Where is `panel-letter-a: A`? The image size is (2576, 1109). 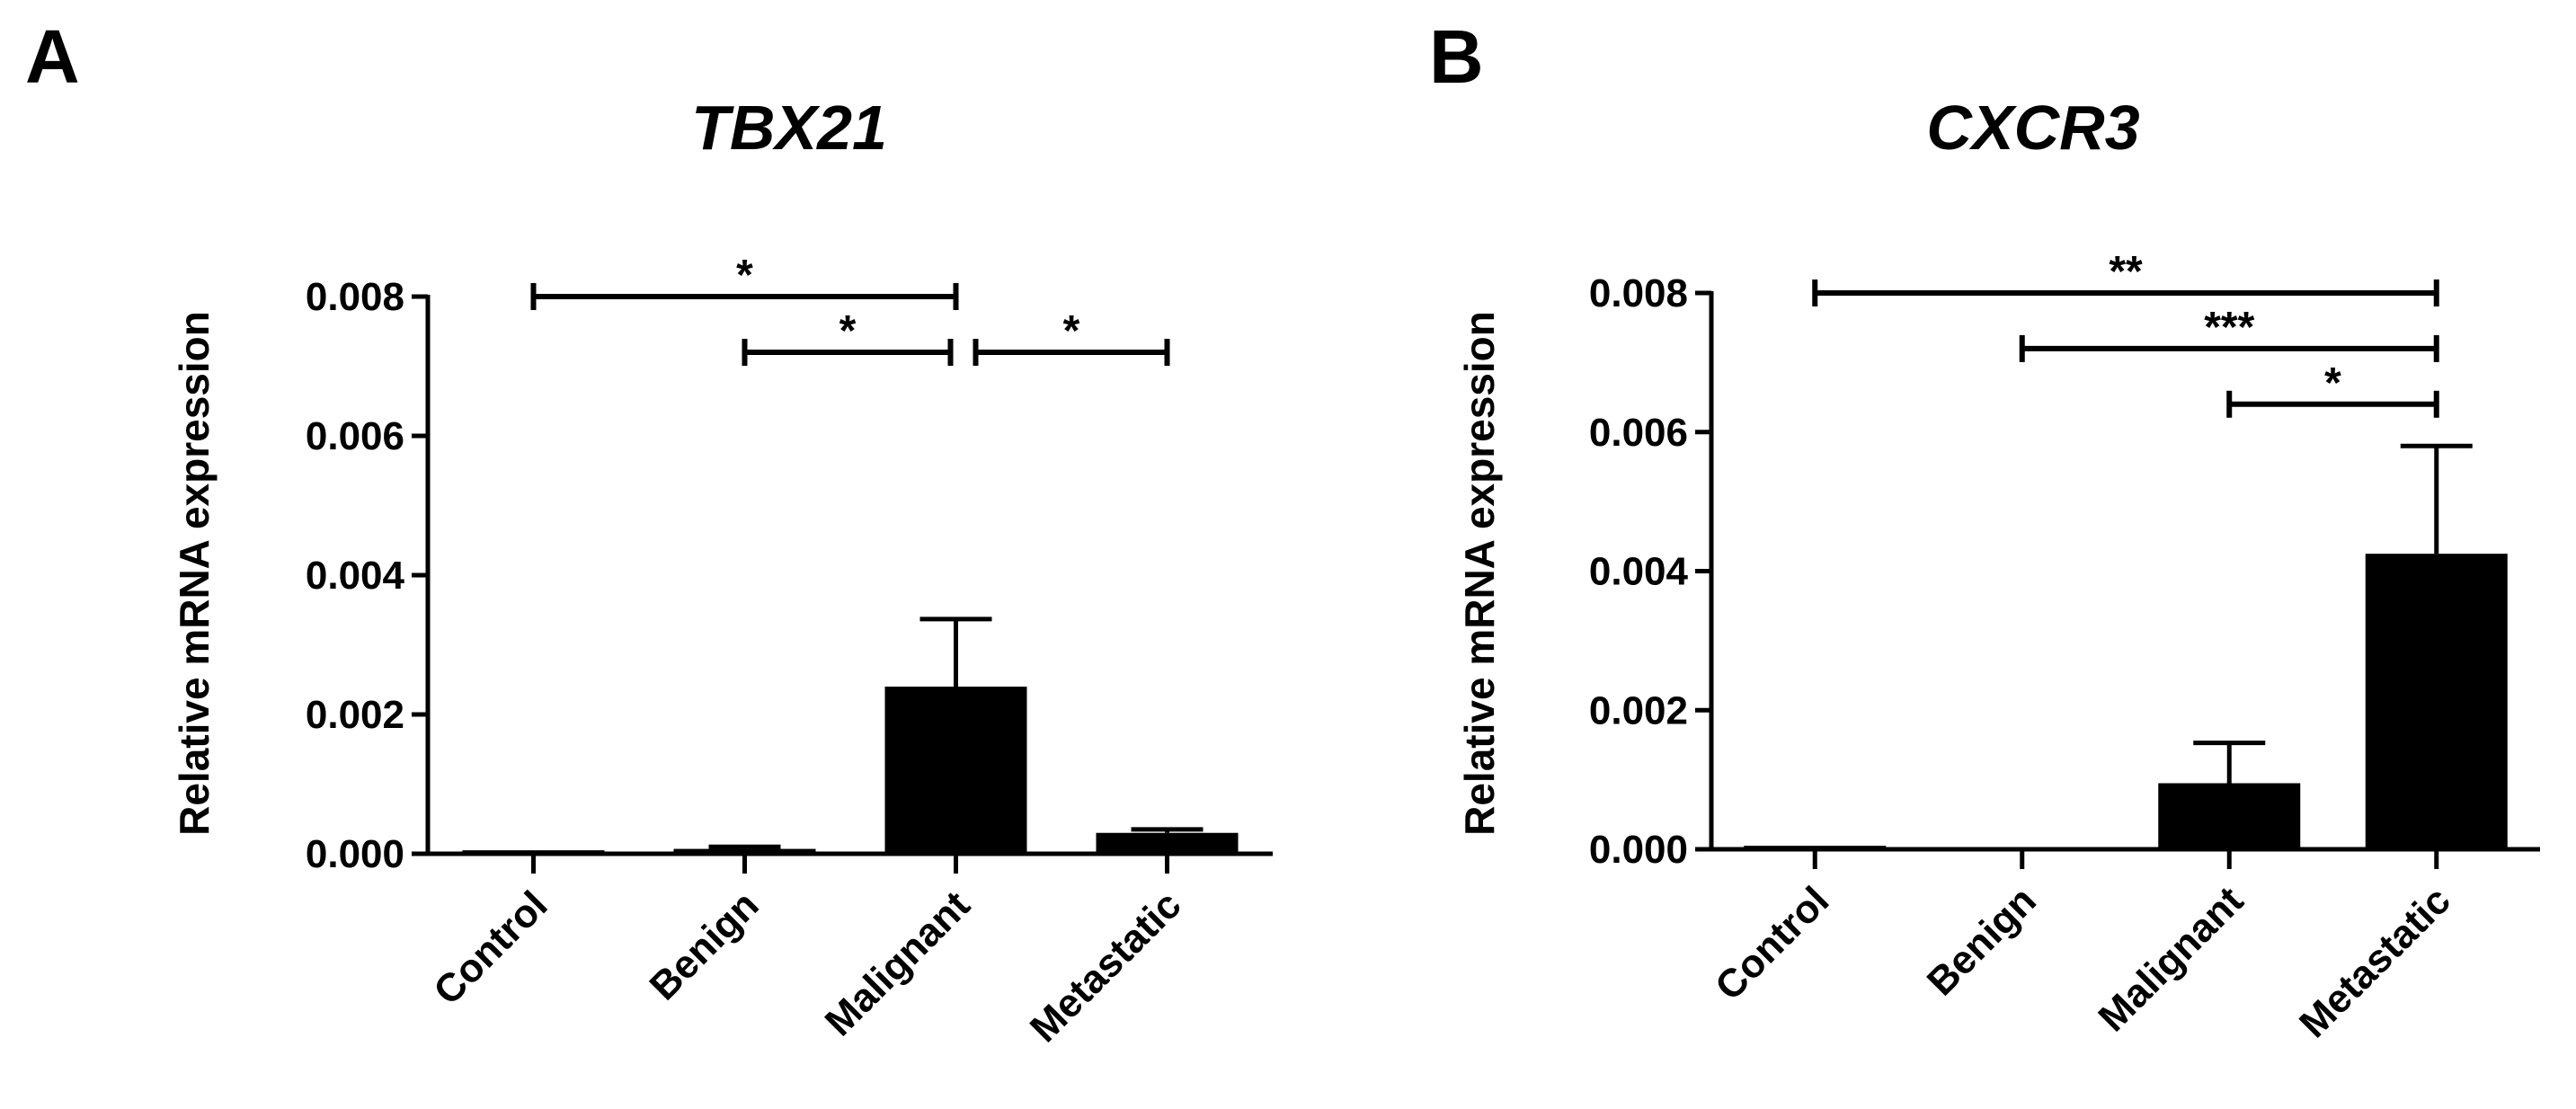
panel-letter-a: A is located at coordinates (52, 56).